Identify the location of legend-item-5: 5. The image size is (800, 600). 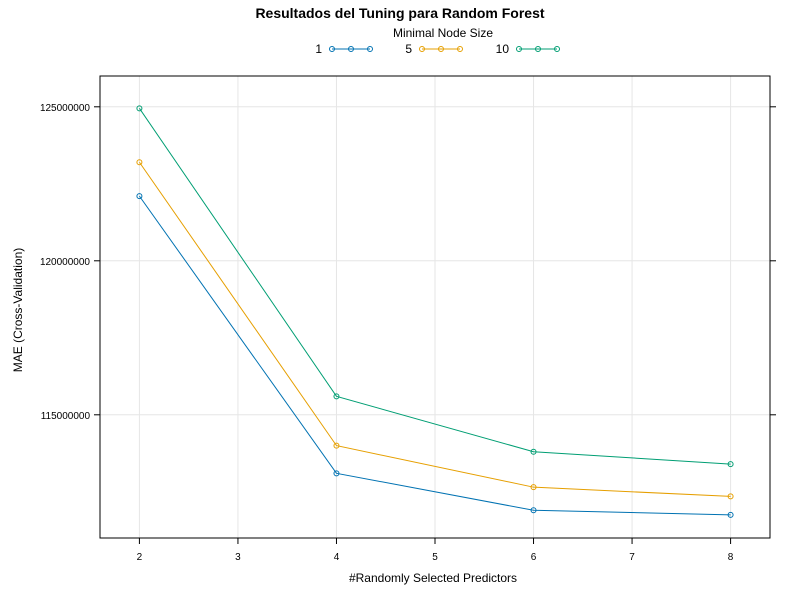
(434, 49).